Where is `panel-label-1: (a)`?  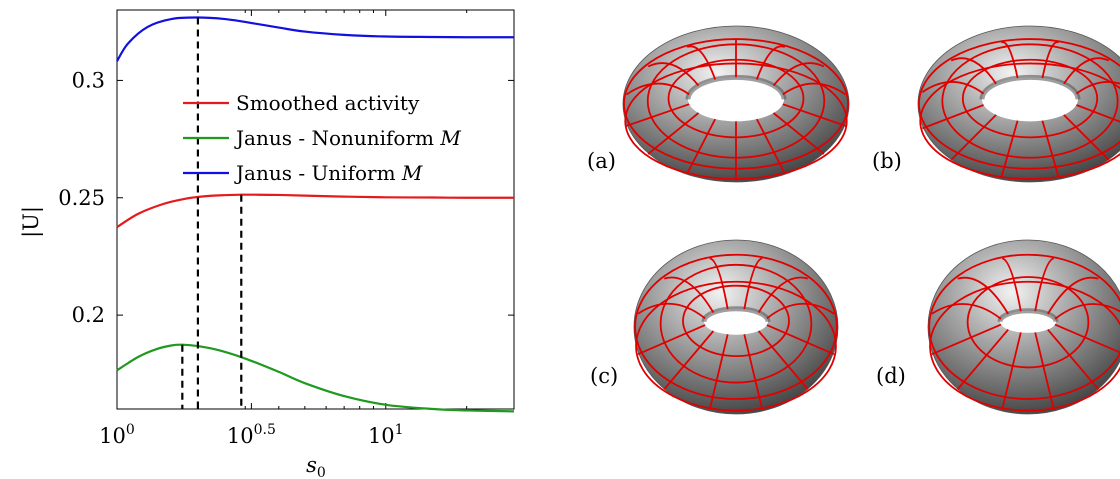 panel-label-1: (a) is located at coordinates (601, 161).